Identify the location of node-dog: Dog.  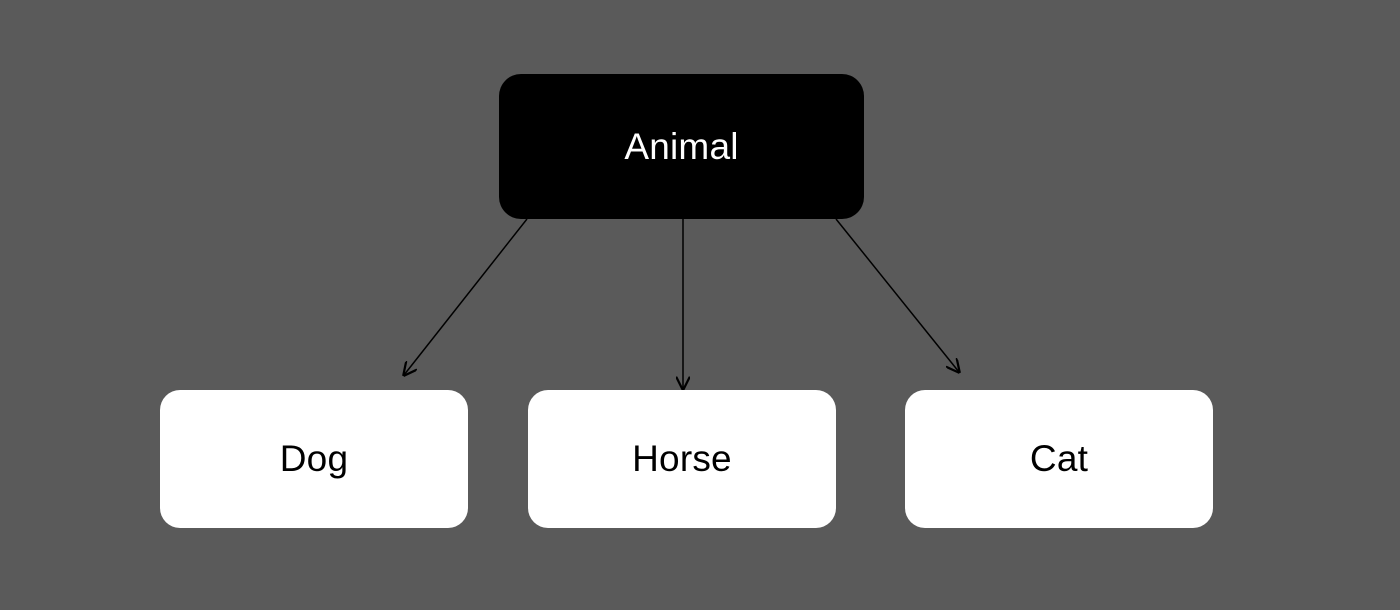
(314, 459).